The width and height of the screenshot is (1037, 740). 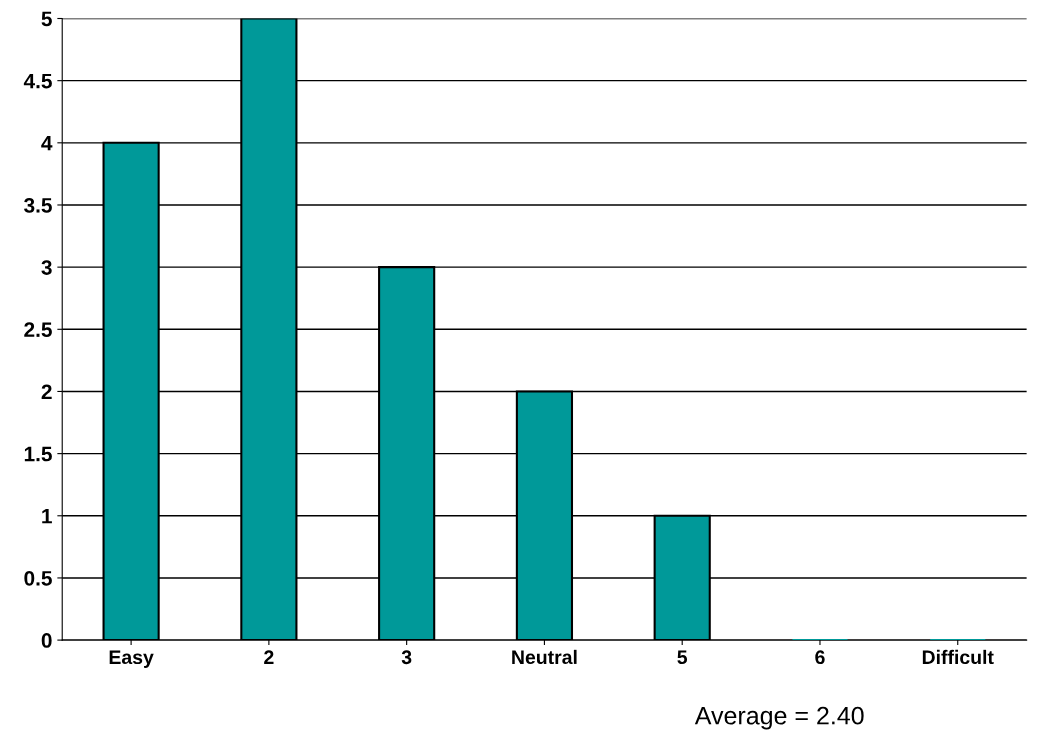 I want to click on y-tick-label: 4.5, so click(x=37, y=81).